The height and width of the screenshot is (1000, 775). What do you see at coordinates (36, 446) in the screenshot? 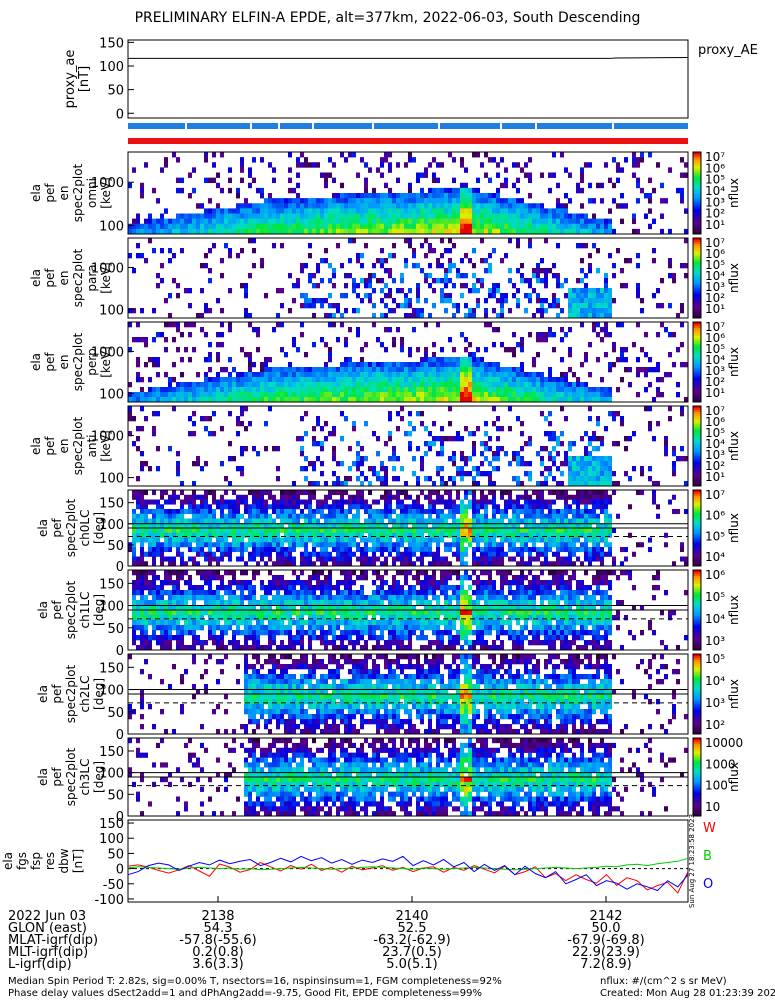
I see `spectrogram-ylabel: ela` at bounding box center [36, 446].